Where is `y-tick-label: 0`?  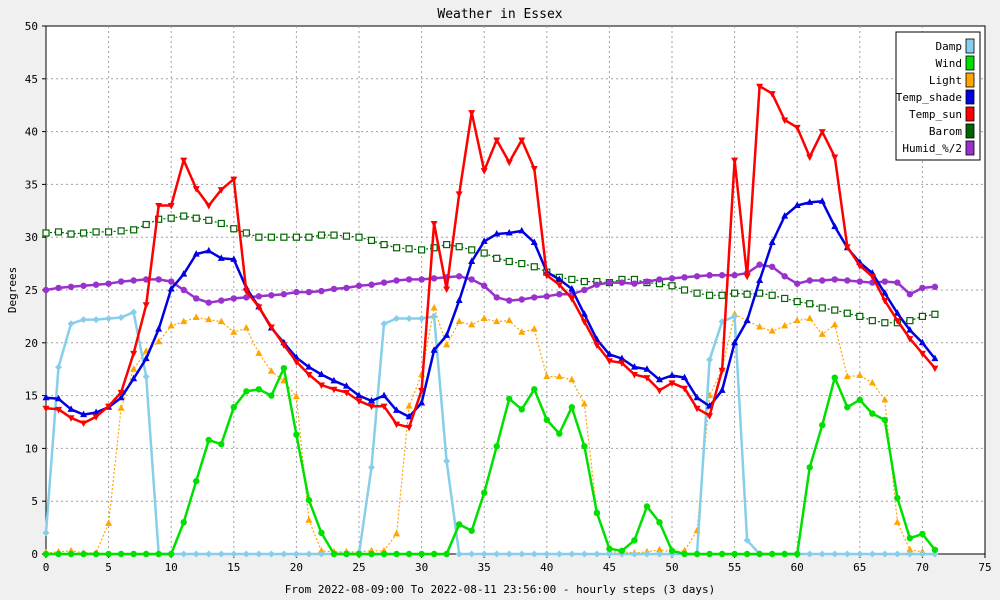 y-tick-label: 0 is located at coordinates (34, 554).